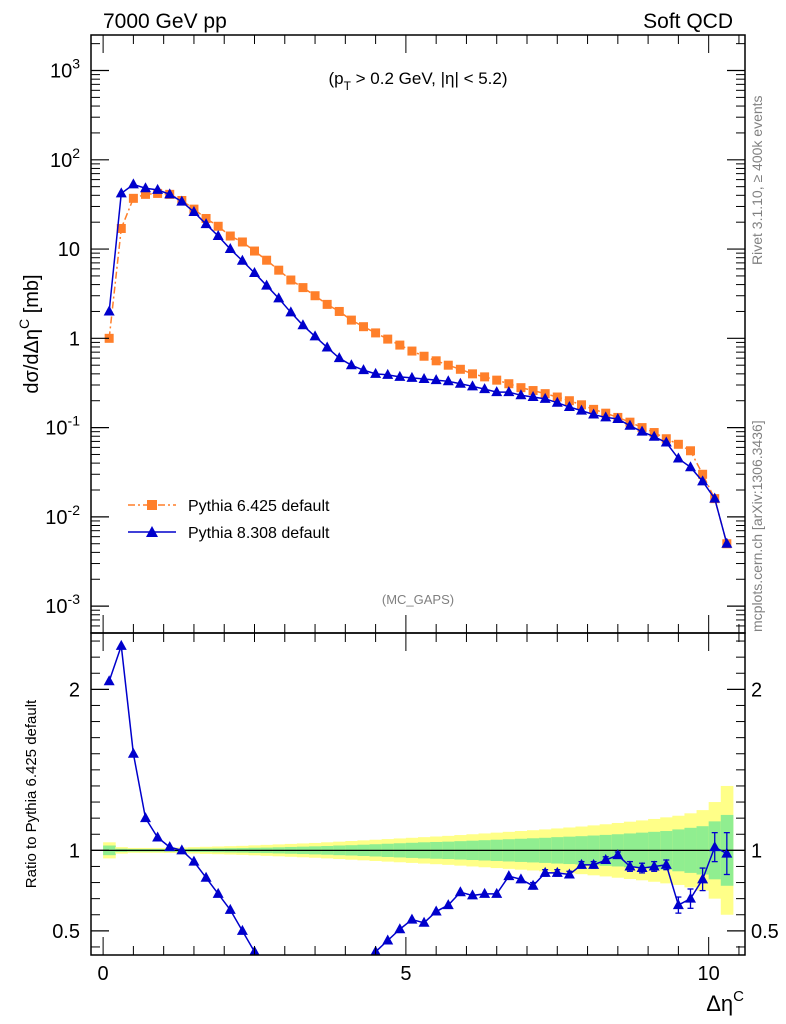  Describe the element at coordinates (709, 974) in the screenshot. I see `x-tick-label: 10` at that location.